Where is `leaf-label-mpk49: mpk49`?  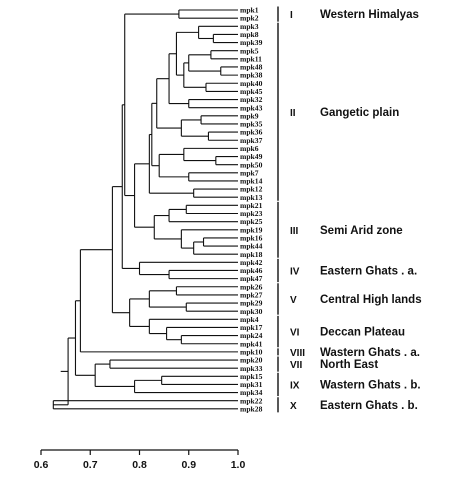
leaf-label-mpk49: mpk49 is located at coordinates (251, 156).